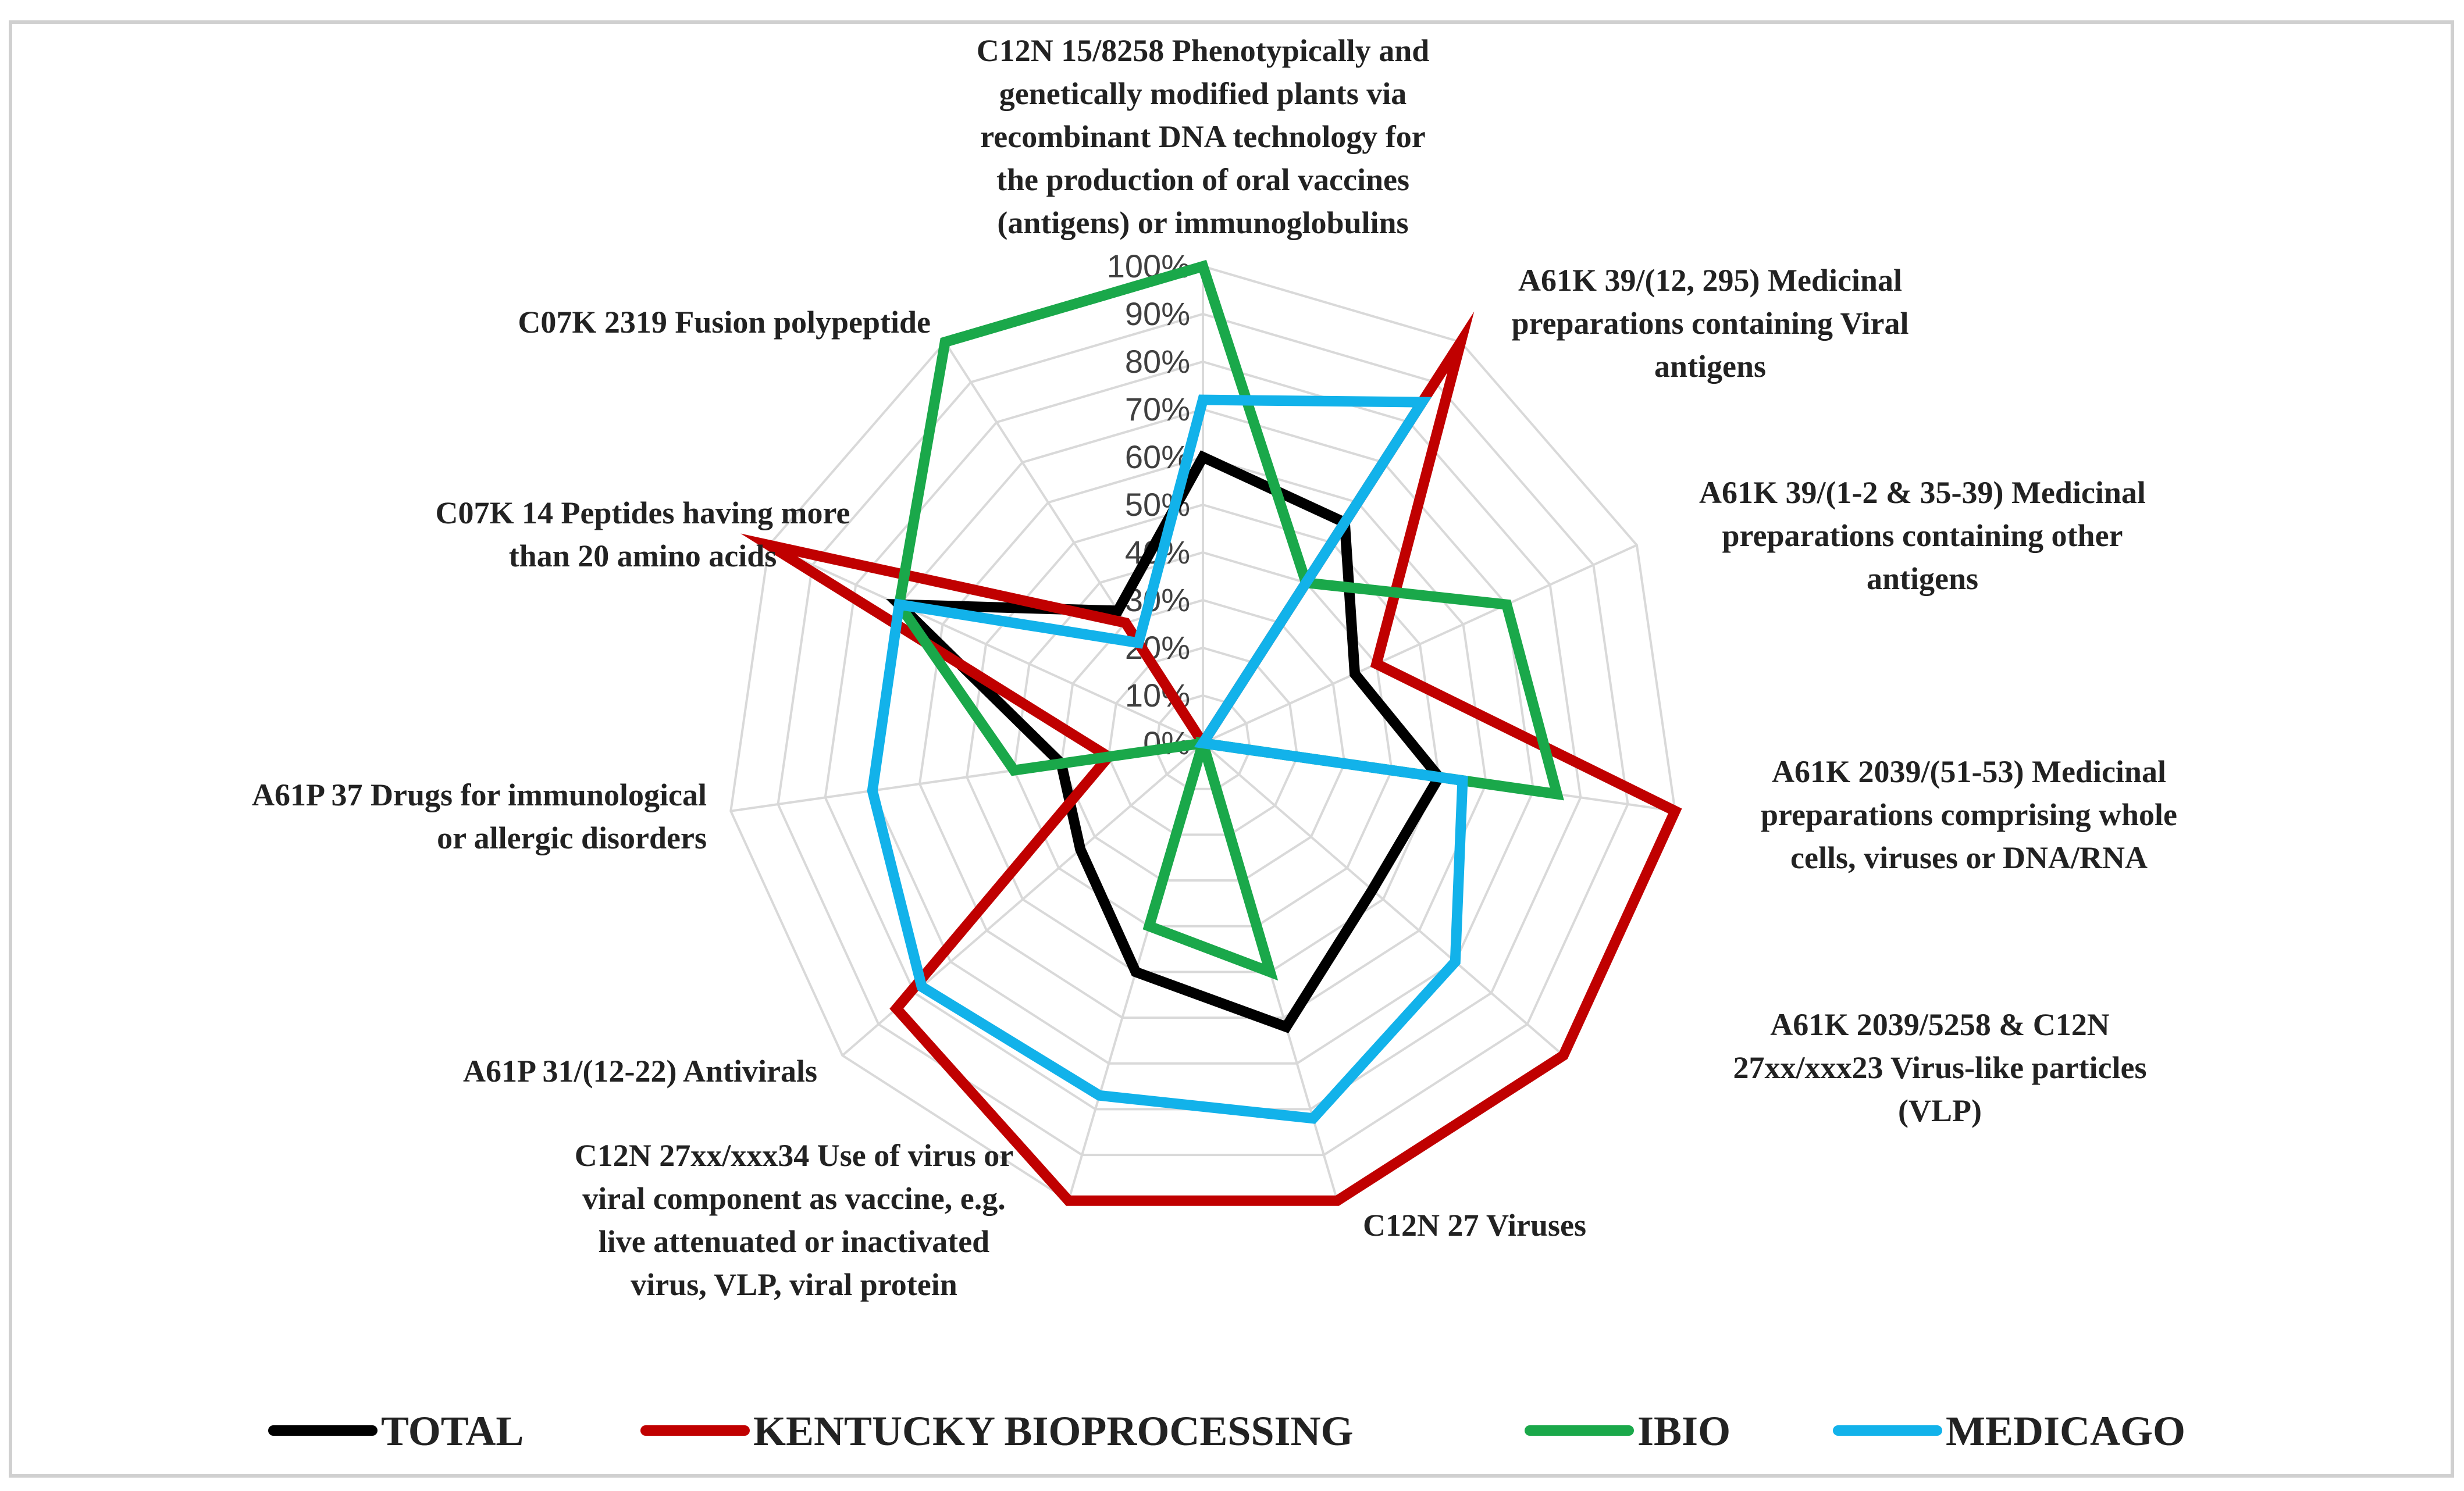  What do you see at coordinates (1628, 1431) in the screenshot?
I see `legend-item-ibio: IBIO` at bounding box center [1628, 1431].